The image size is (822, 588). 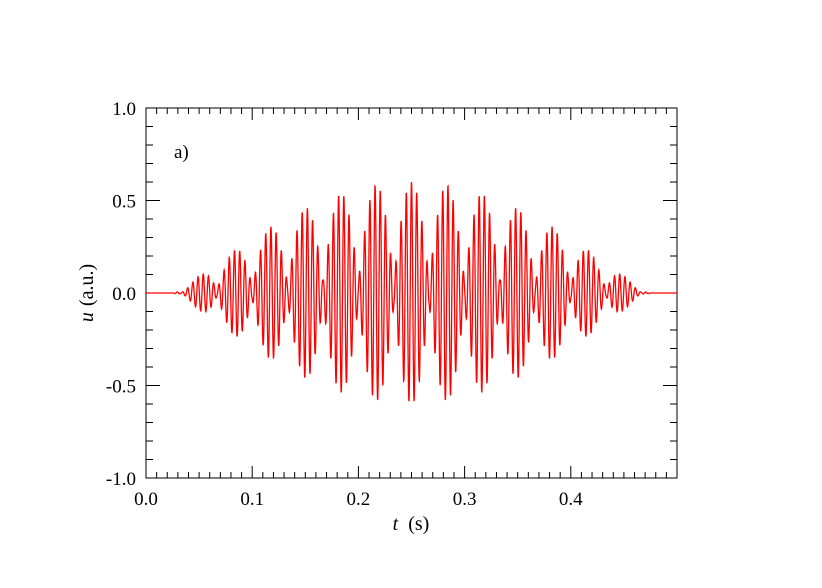 I want to click on y-tick-label: 0.5, so click(x=124, y=202).